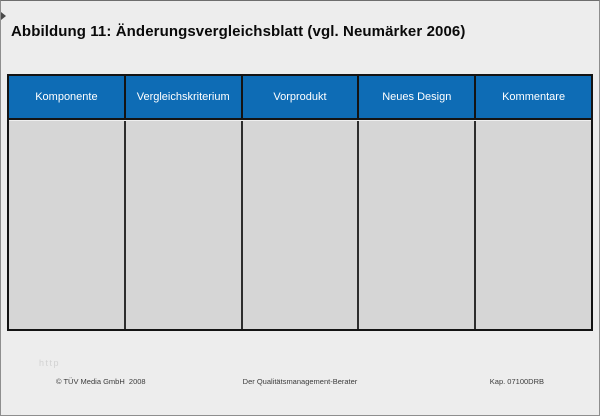 The image size is (600, 416). I want to click on watermark-text: http, so click(50, 363).